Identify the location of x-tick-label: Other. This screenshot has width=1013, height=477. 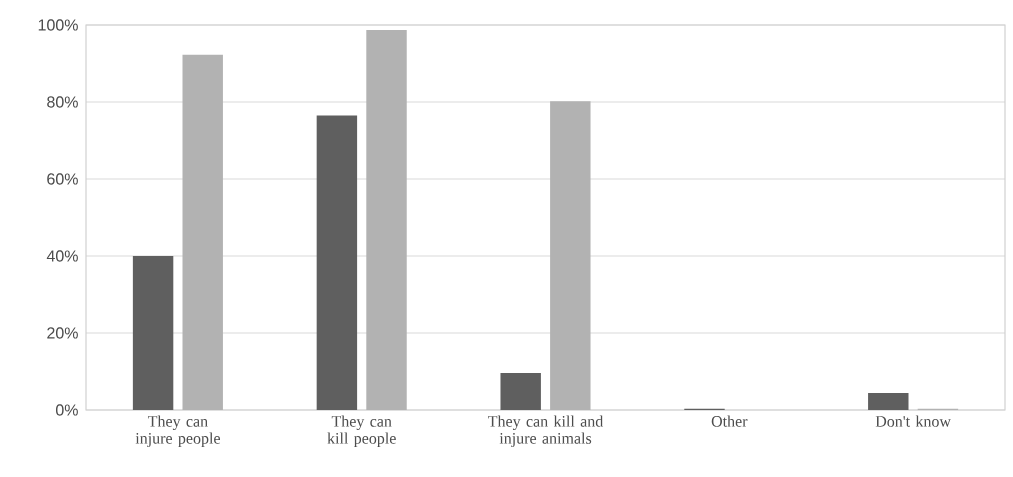
(729, 421).